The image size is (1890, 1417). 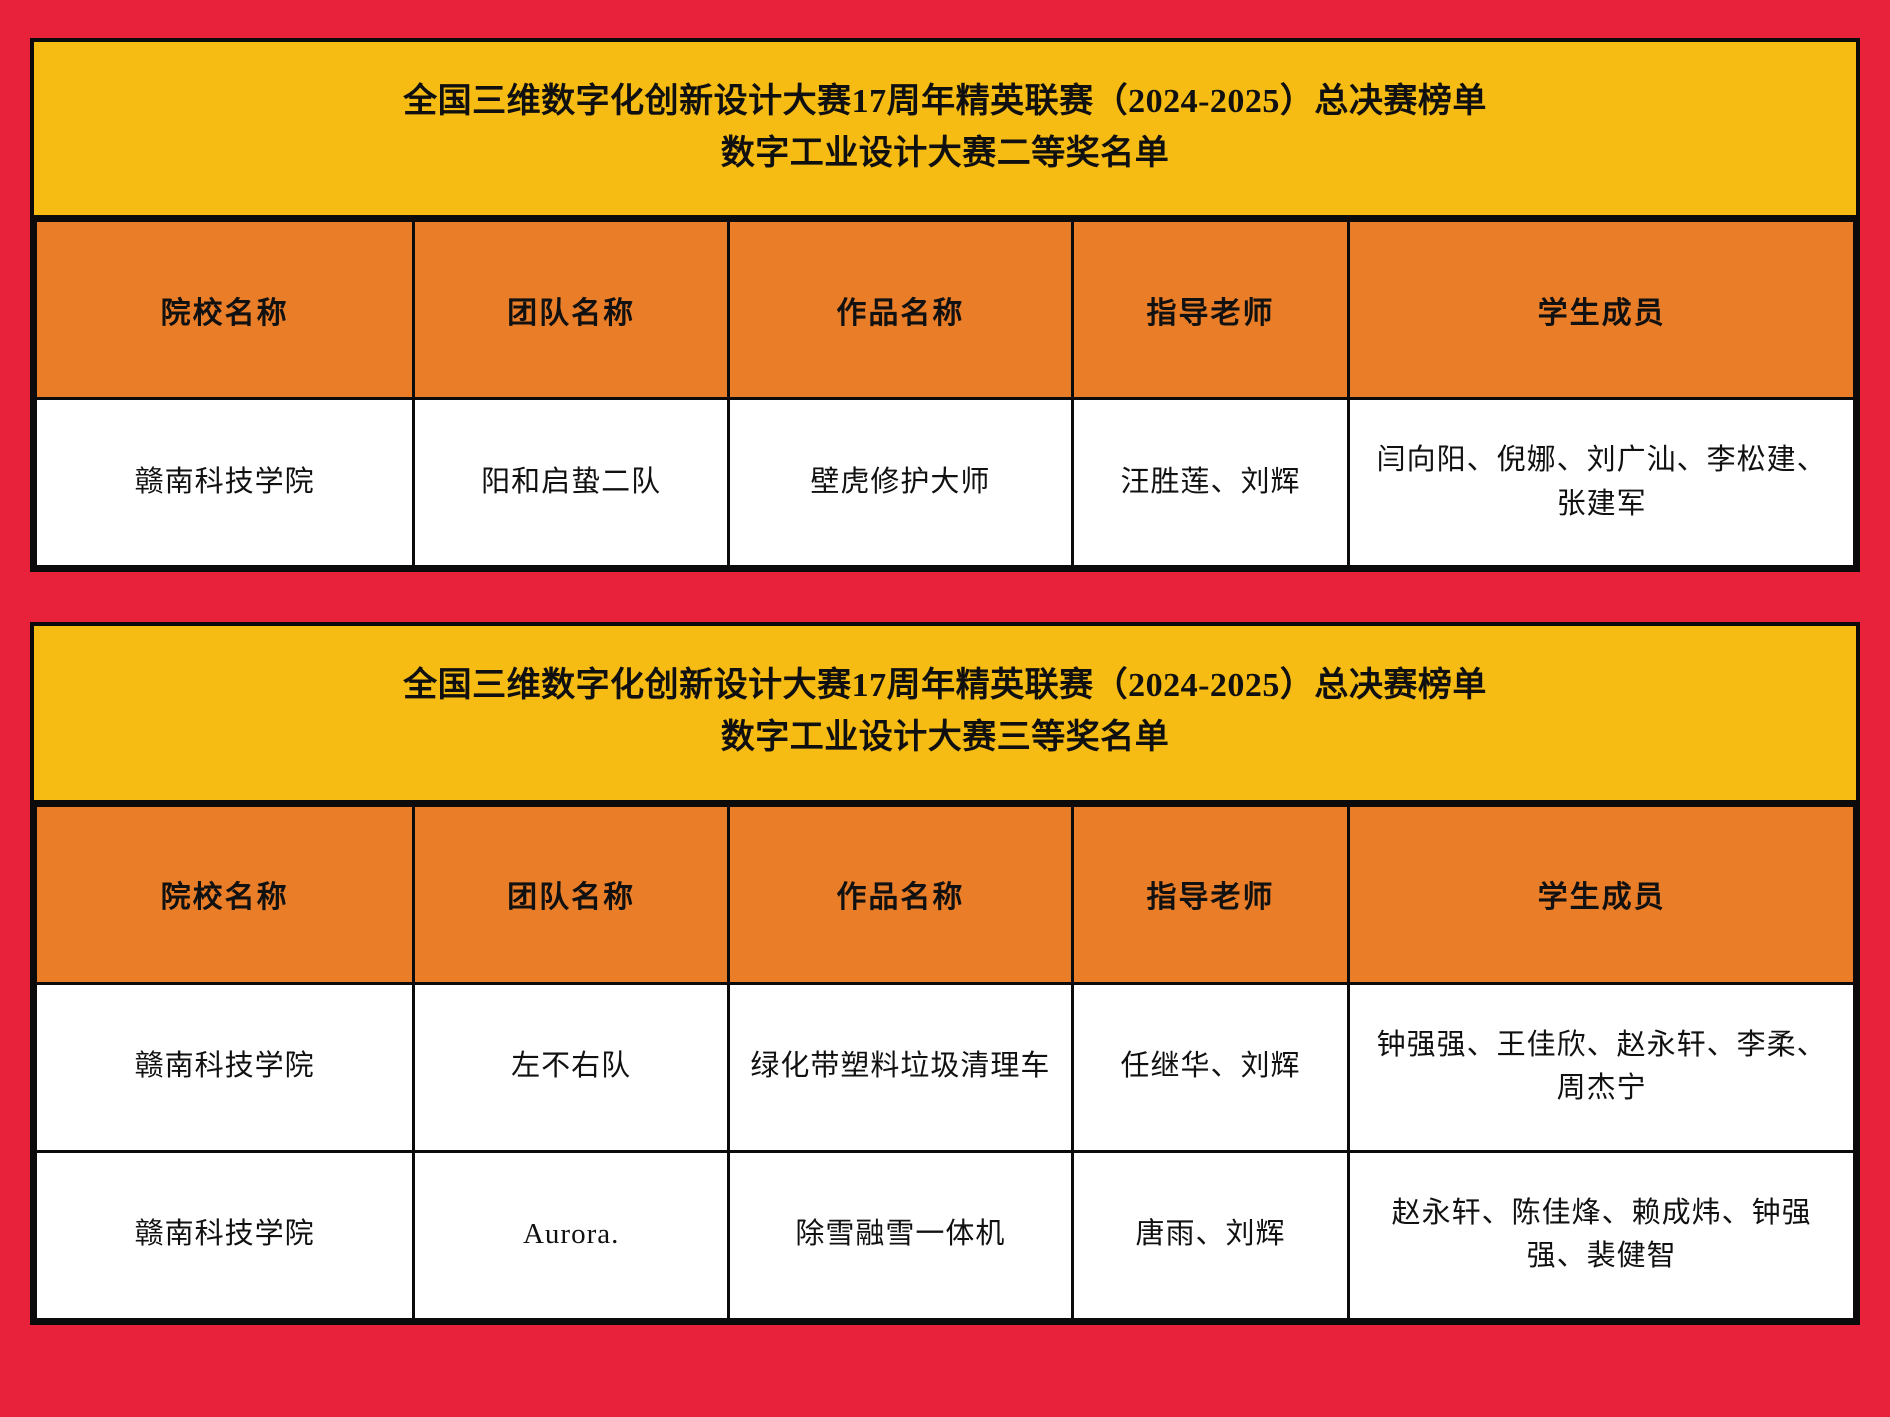 What do you see at coordinates (1601, 1067) in the screenshot?
I see `cell-students: 钟强强、王佳欣、赵永轩、李柔、周杰宁` at bounding box center [1601, 1067].